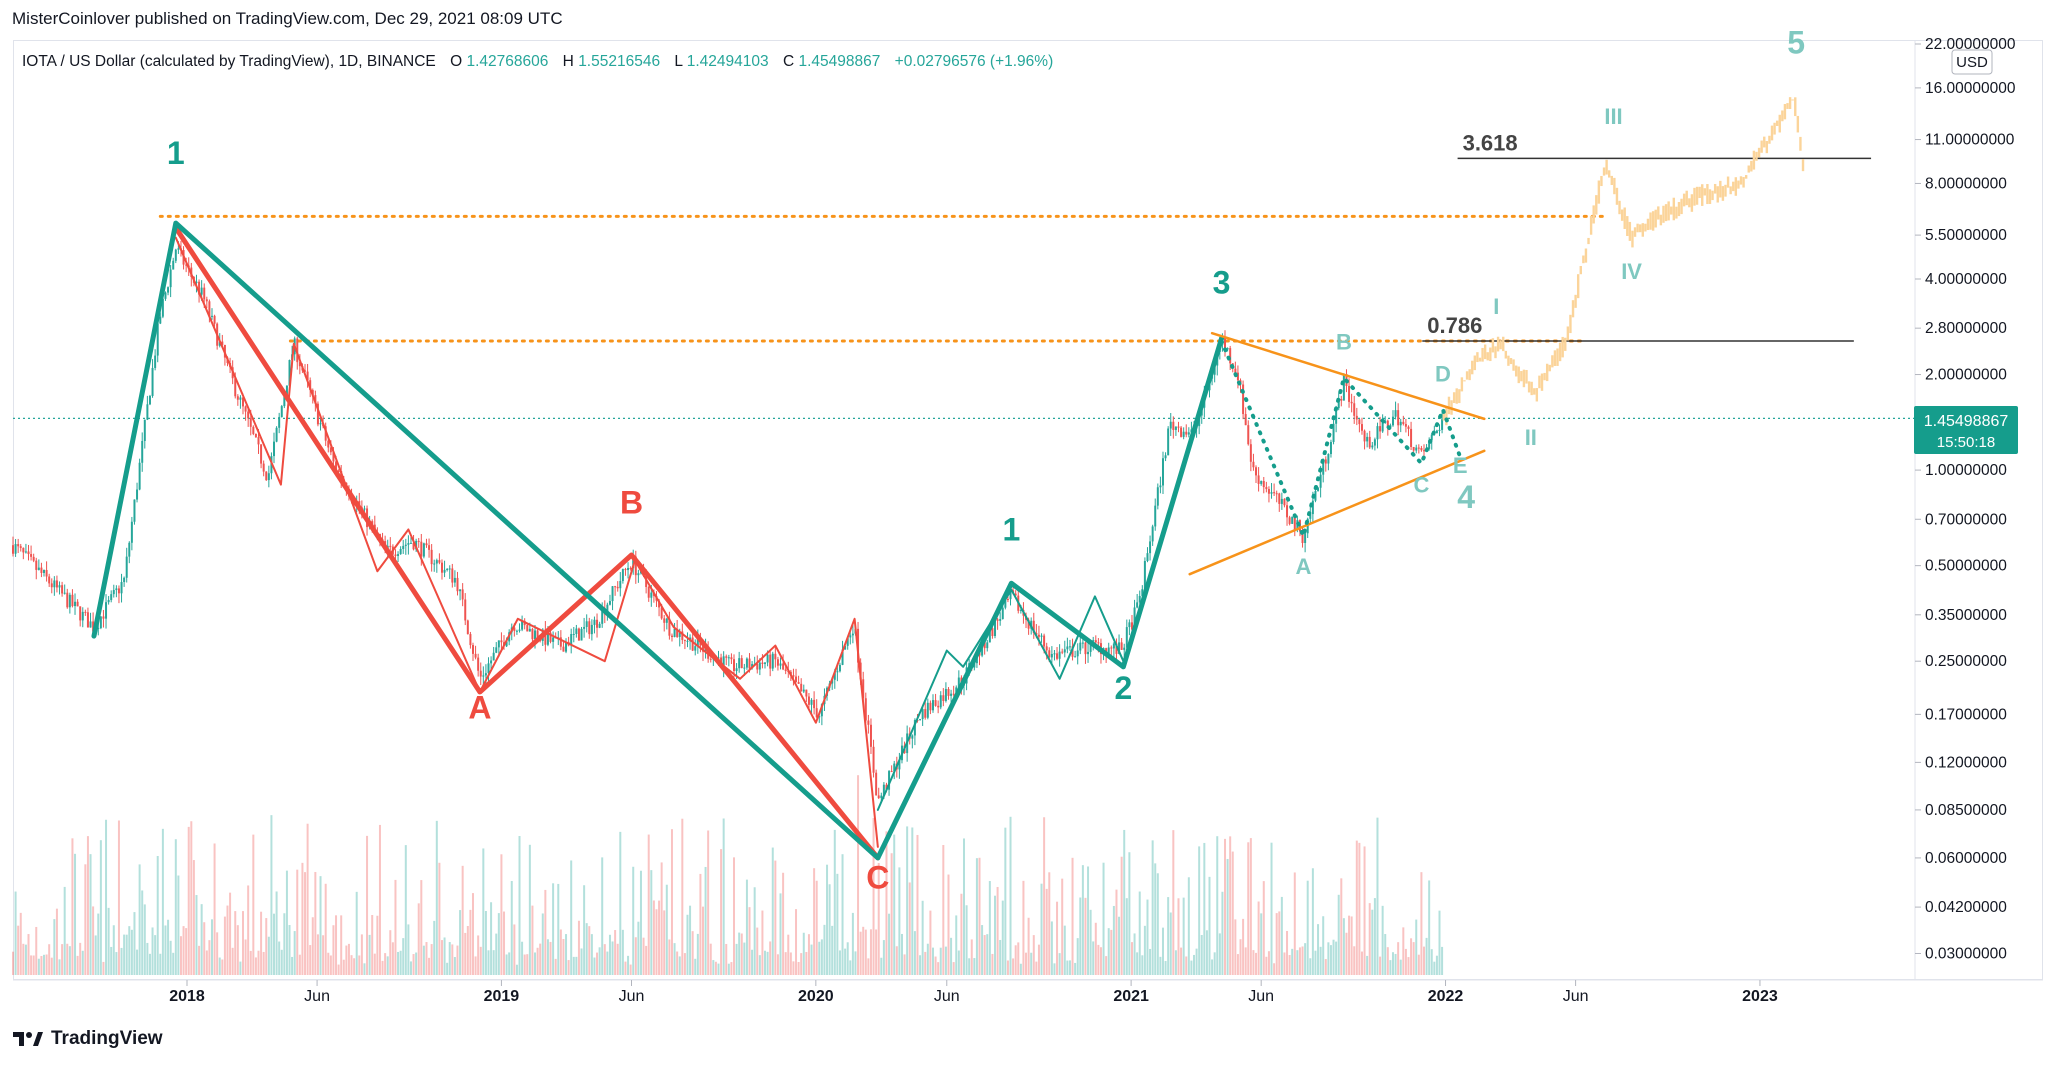  What do you see at coordinates (1454, 325) in the screenshot?
I see `fib-level-label: 0.786` at bounding box center [1454, 325].